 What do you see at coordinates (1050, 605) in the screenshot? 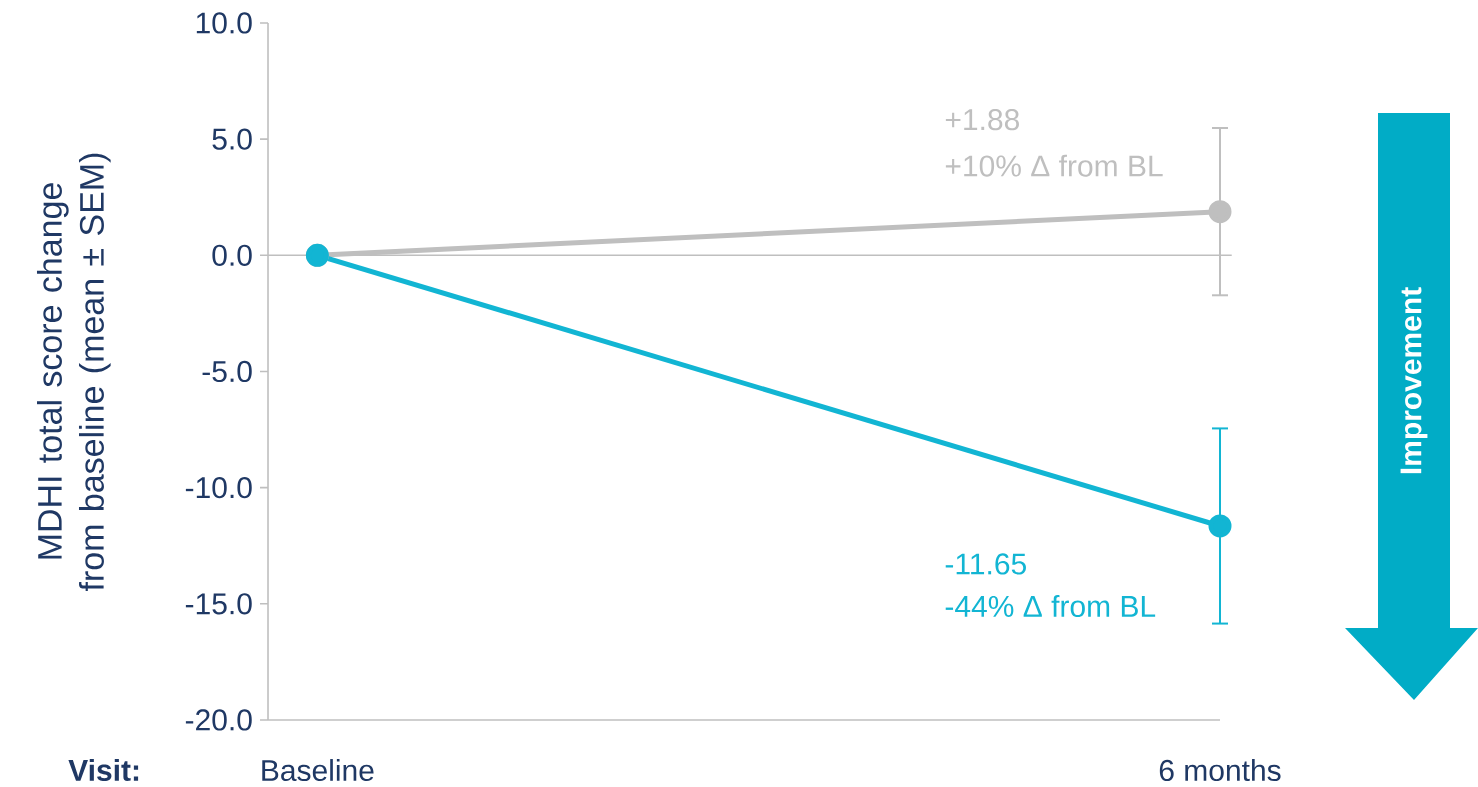
I see `annotation: -44% Δ from BL` at bounding box center [1050, 605].